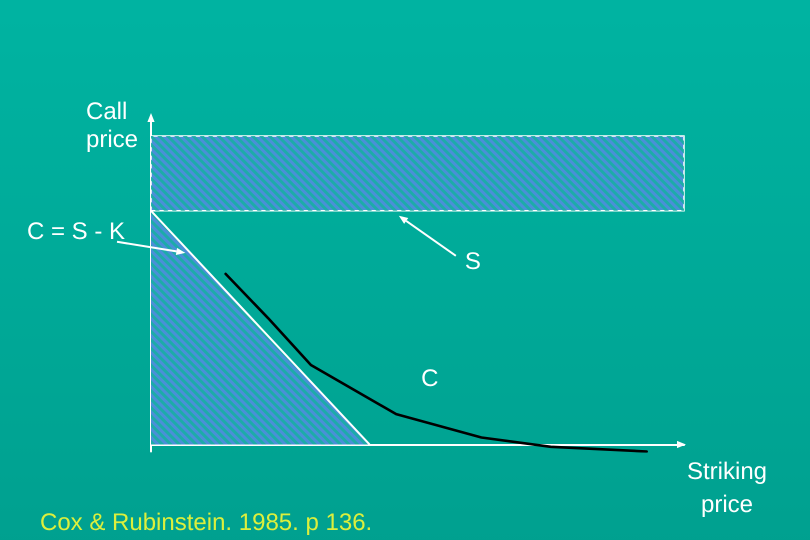 This screenshot has height=540, width=810. Describe the element at coordinates (472, 262) in the screenshot. I see `band-label: S` at that location.